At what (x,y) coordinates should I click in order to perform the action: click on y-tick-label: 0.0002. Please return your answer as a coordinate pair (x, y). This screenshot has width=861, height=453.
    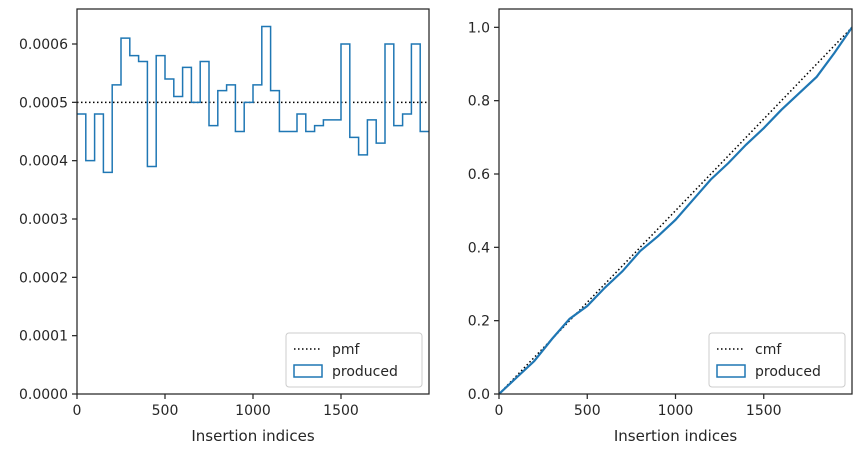
    Looking at the image, I should click on (43, 278).